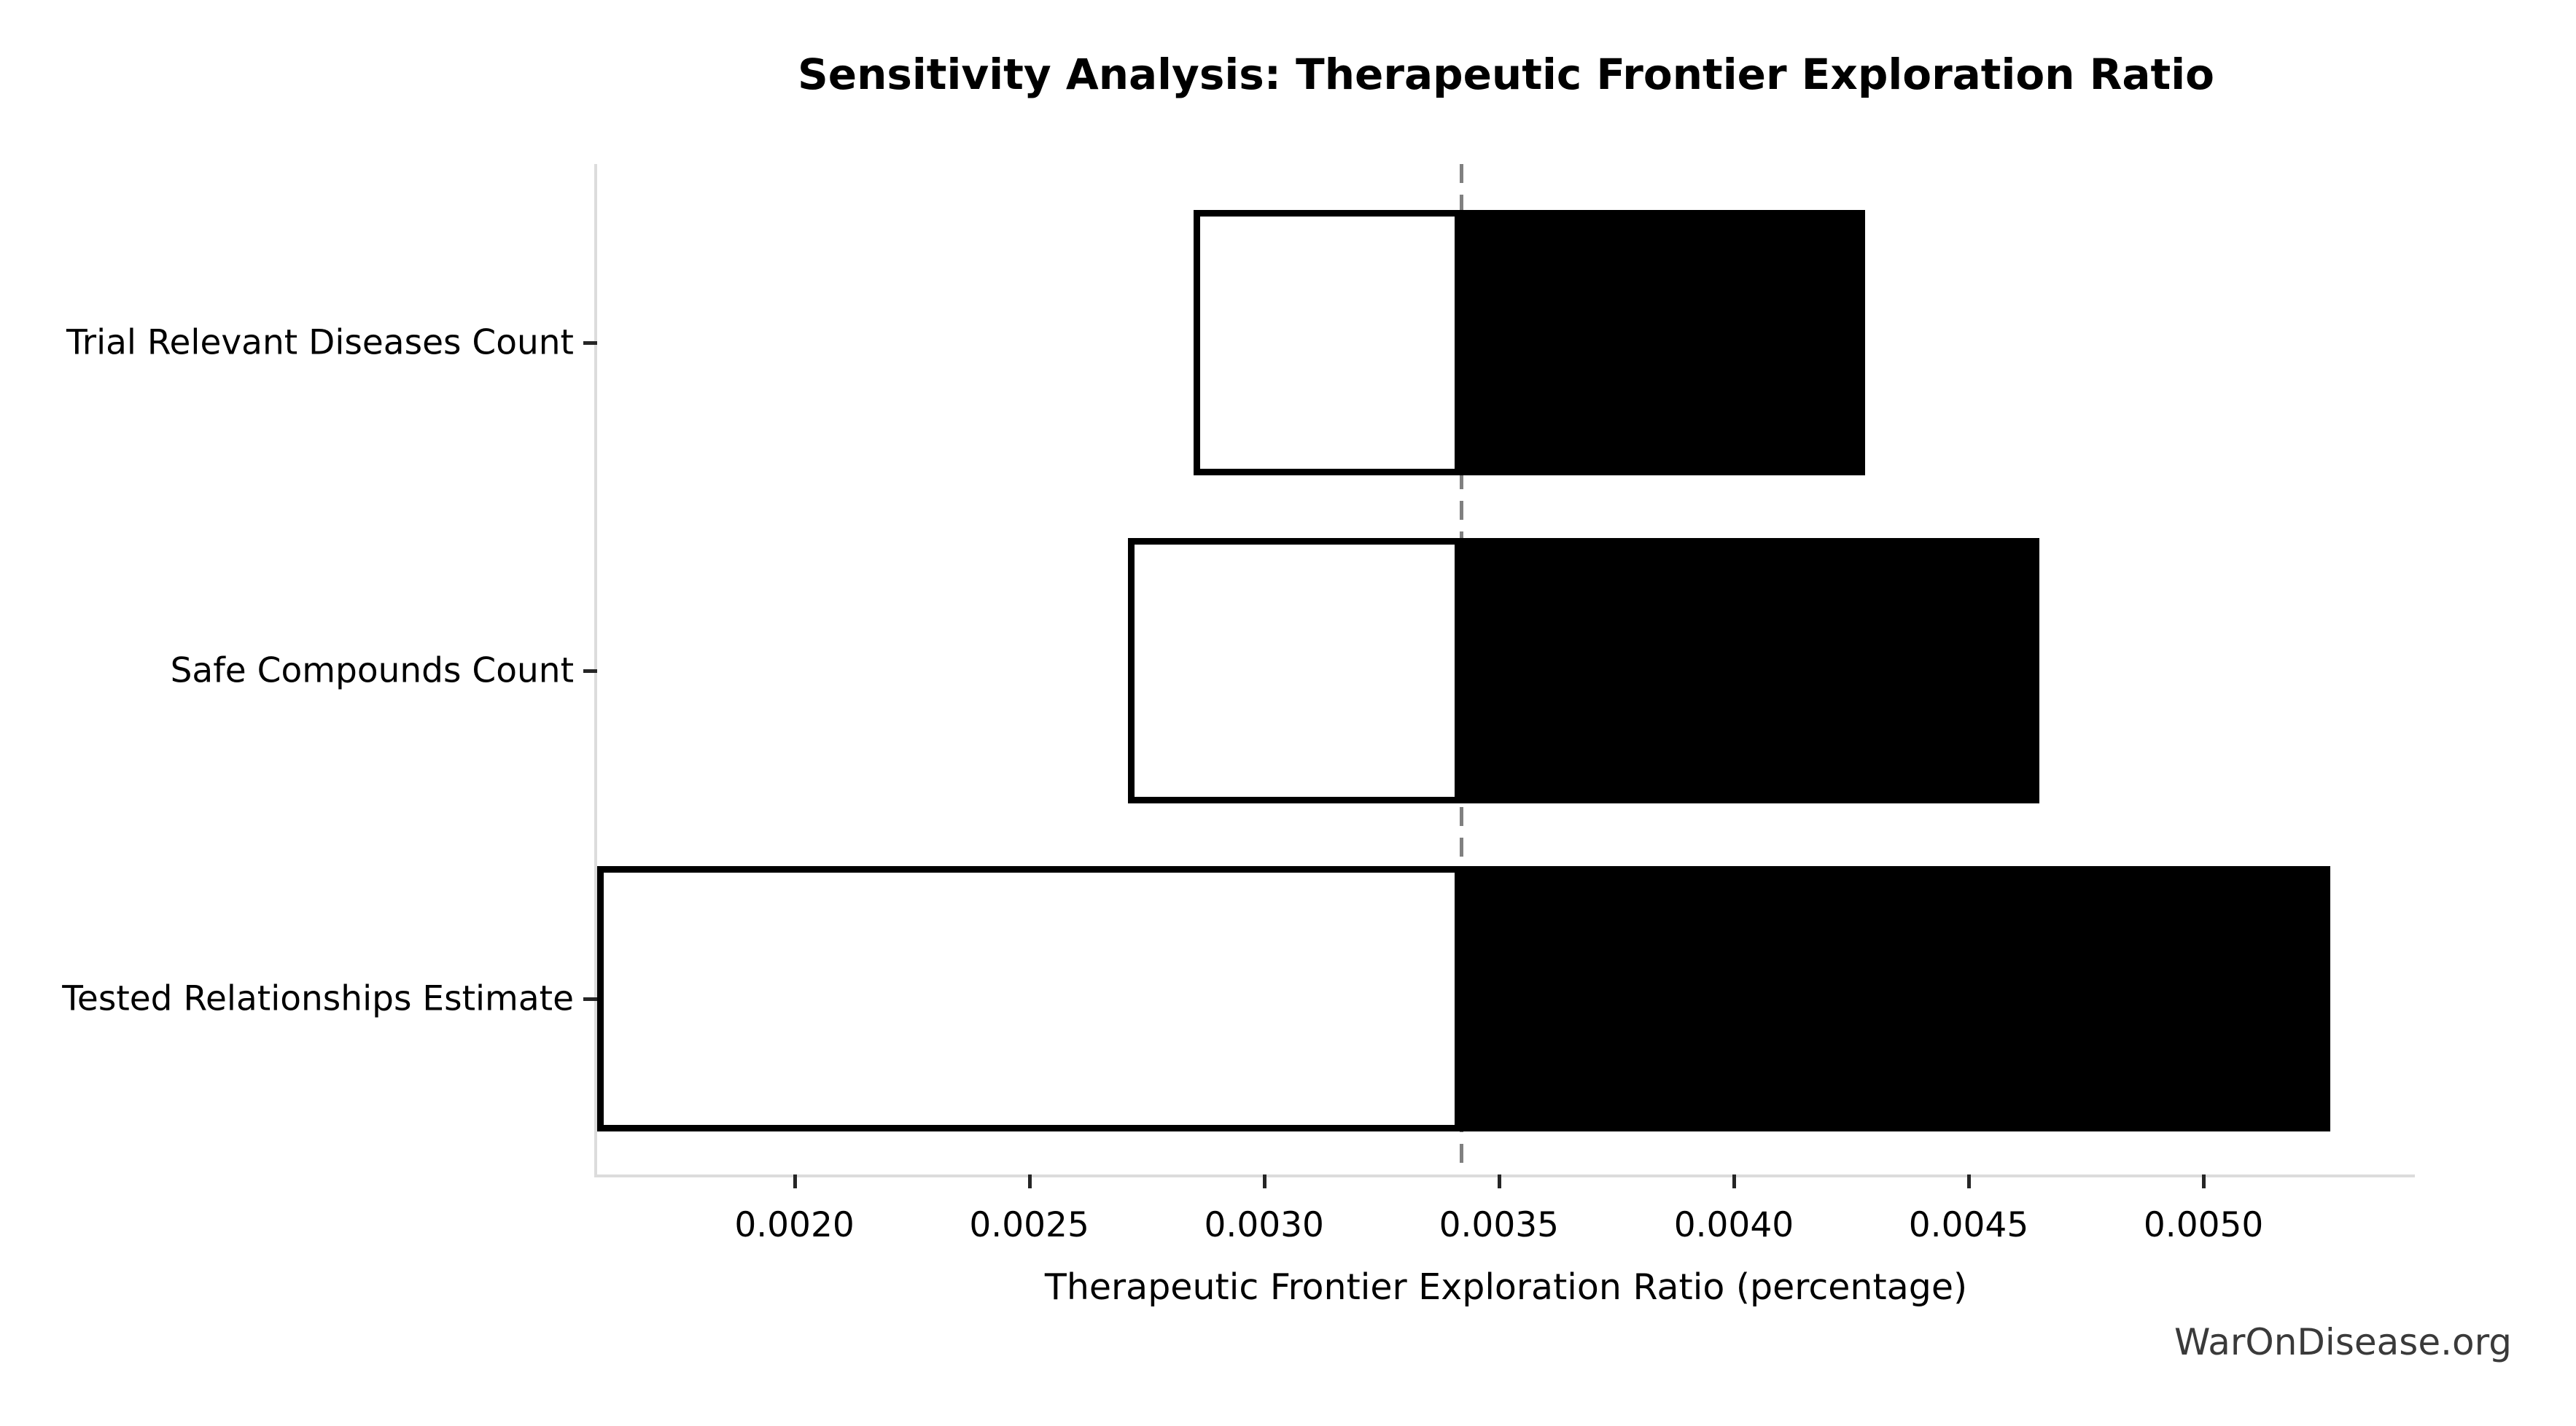 The image size is (2576, 1426). What do you see at coordinates (1264, 1225) in the screenshot?
I see `x-axis-tick-label: 0.0030` at bounding box center [1264, 1225].